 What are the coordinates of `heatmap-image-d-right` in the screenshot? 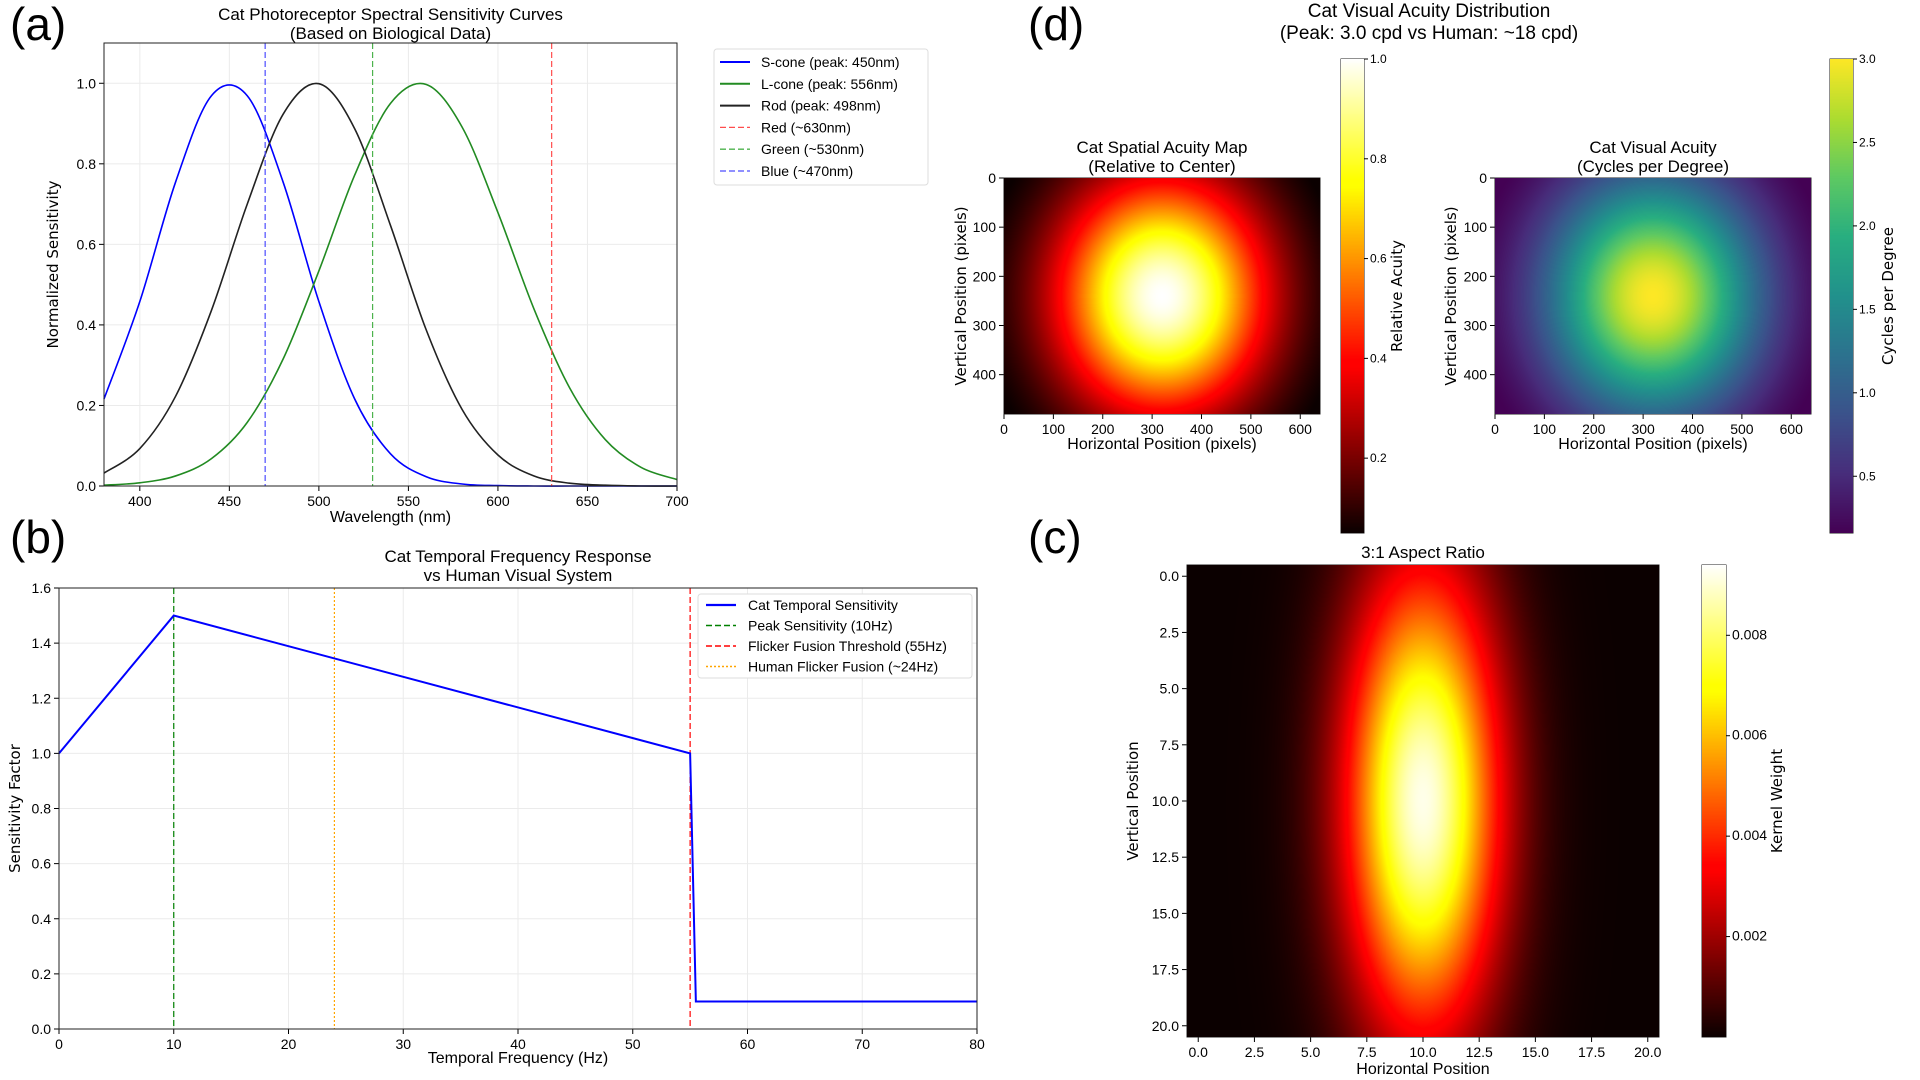 It's located at (1653, 296).